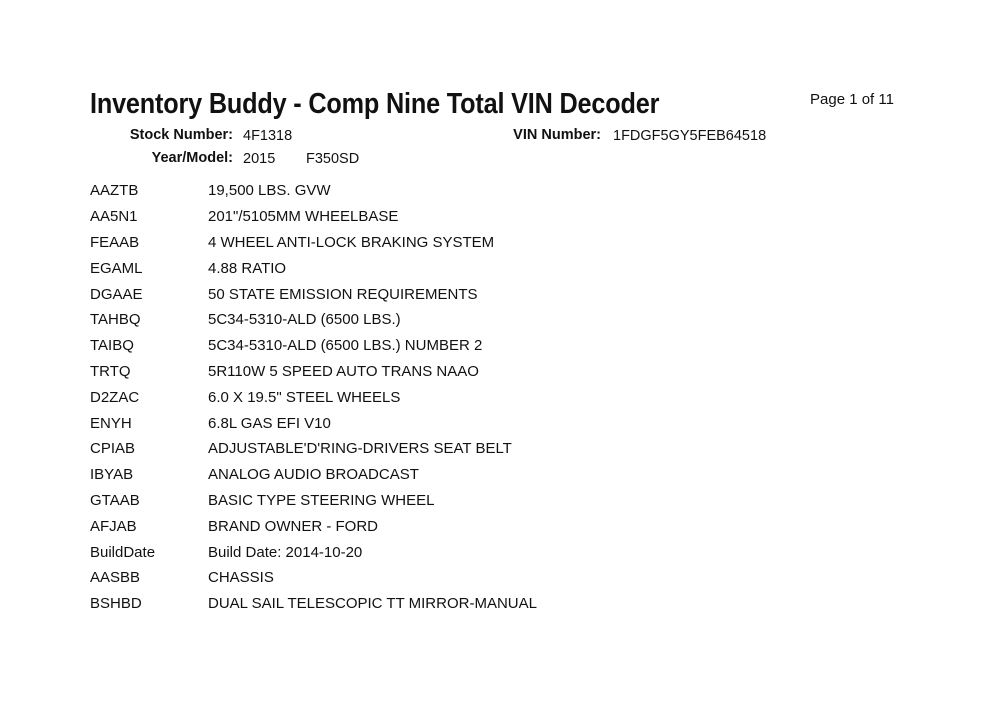 Image resolution: width=1000 pixels, height=706 pixels. I want to click on option-row: GTAAB BASIC TYPE STEERING WHEEL, so click(313, 501).